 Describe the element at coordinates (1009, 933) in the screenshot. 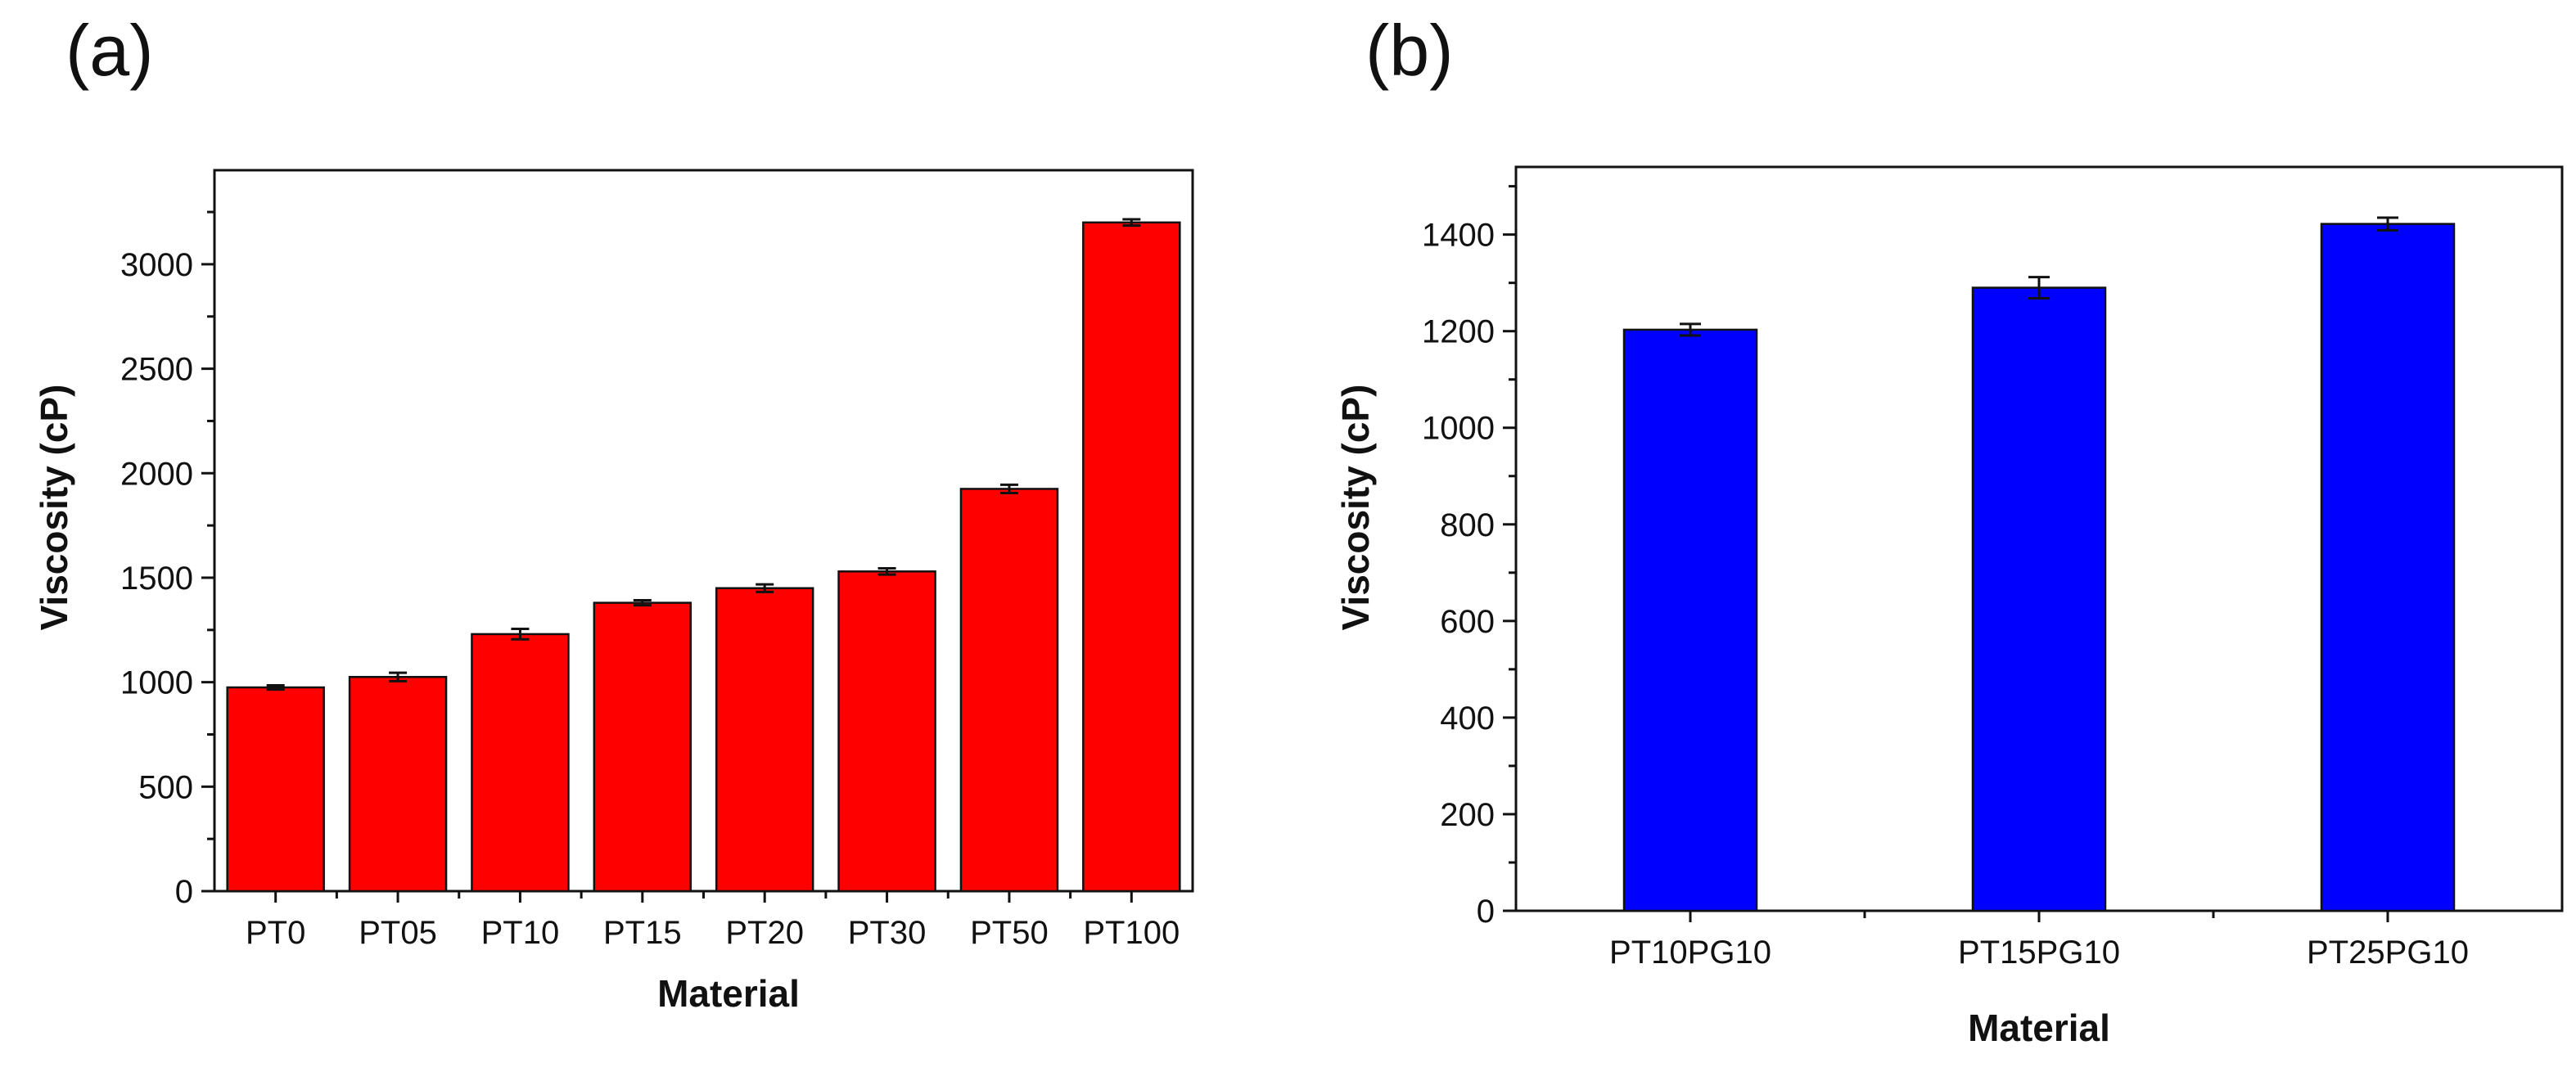

I see `a-x-tick-label: PT50` at that location.